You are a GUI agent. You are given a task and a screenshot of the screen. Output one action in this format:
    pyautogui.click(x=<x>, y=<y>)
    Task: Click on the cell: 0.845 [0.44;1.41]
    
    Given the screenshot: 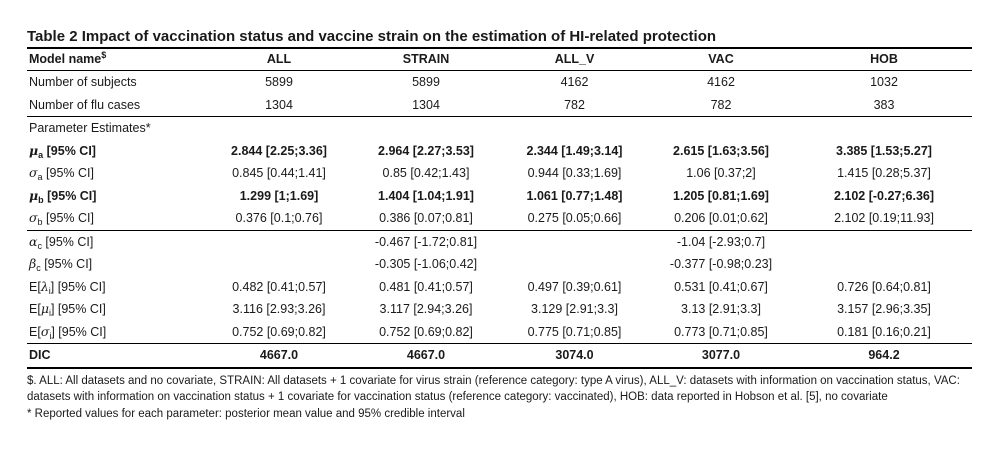 What is the action you would take?
    pyautogui.click(x=279, y=173)
    